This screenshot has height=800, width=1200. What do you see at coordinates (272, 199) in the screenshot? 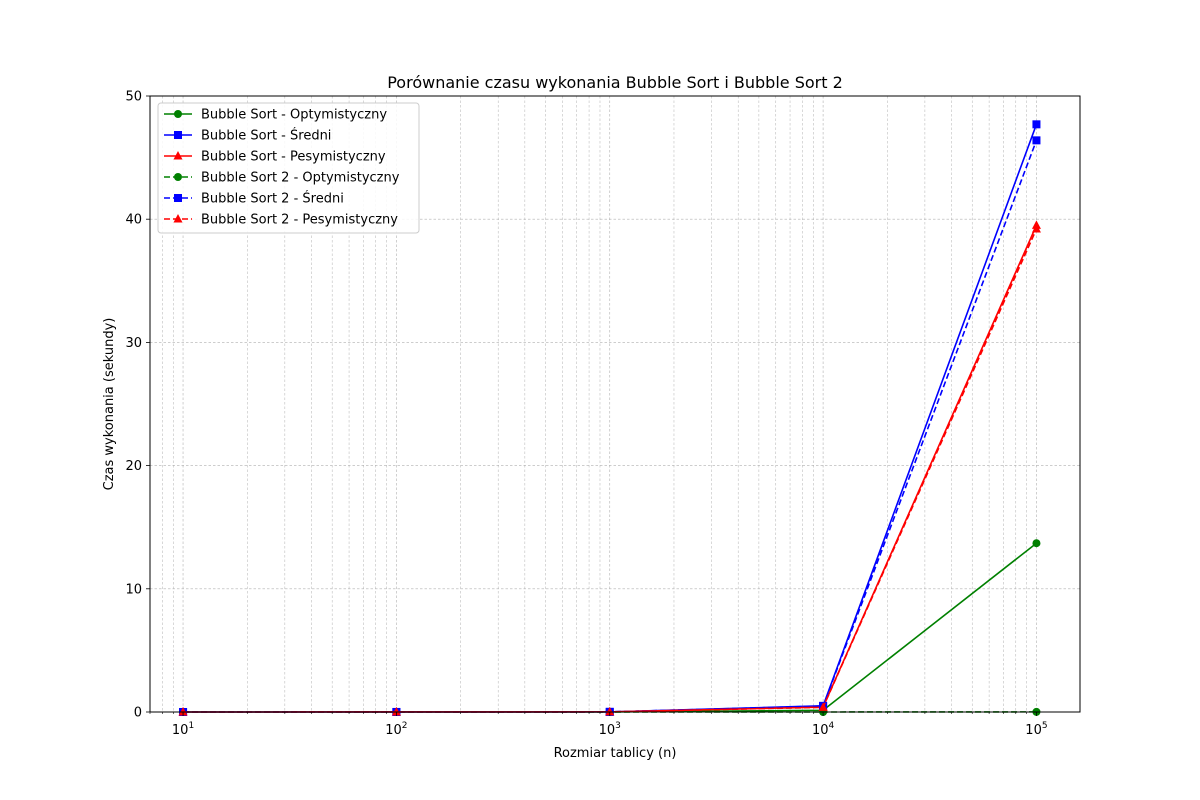
I see `legend-label: Bubble Sort 2 - Średni` at bounding box center [272, 199].